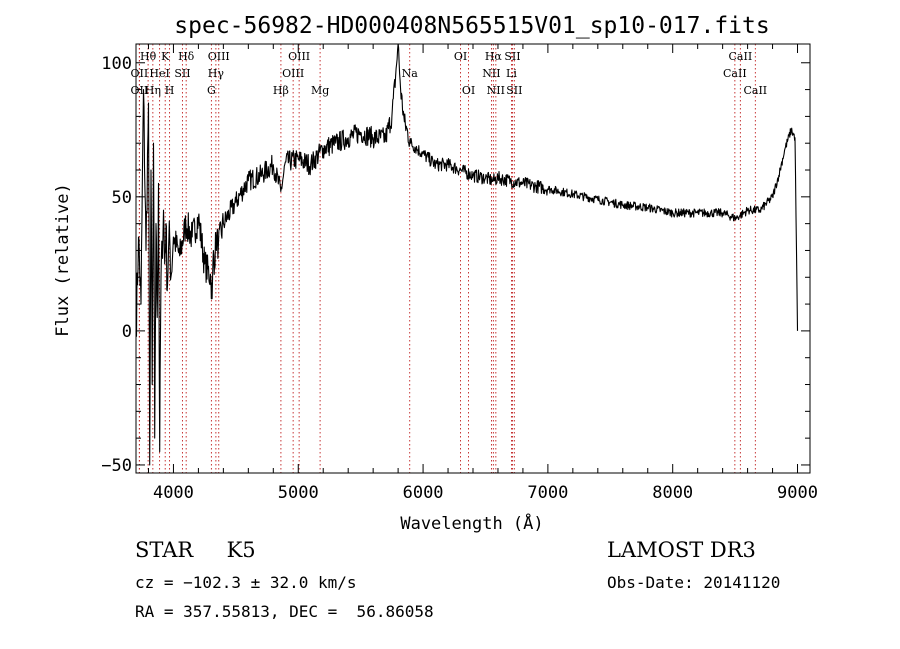  What do you see at coordinates (681, 550) in the screenshot?
I see `survey-label: LAMOST DR3` at bounding box center [681, 550].